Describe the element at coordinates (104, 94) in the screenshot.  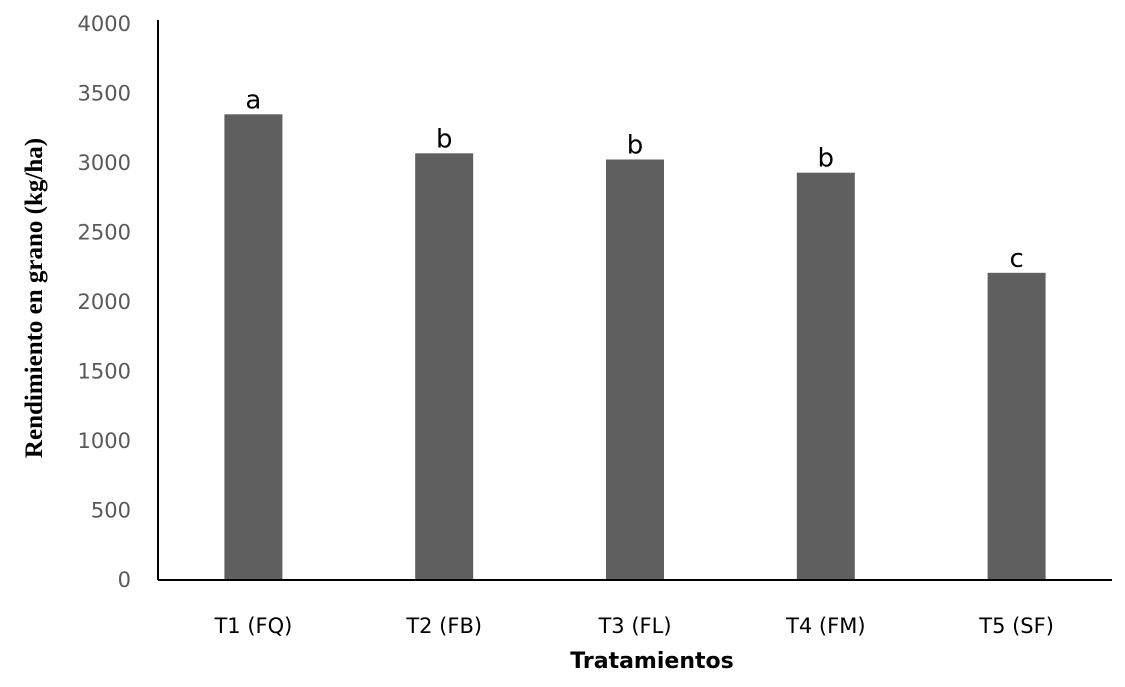
I see `y-tick-label-3500: 3500` at that location.